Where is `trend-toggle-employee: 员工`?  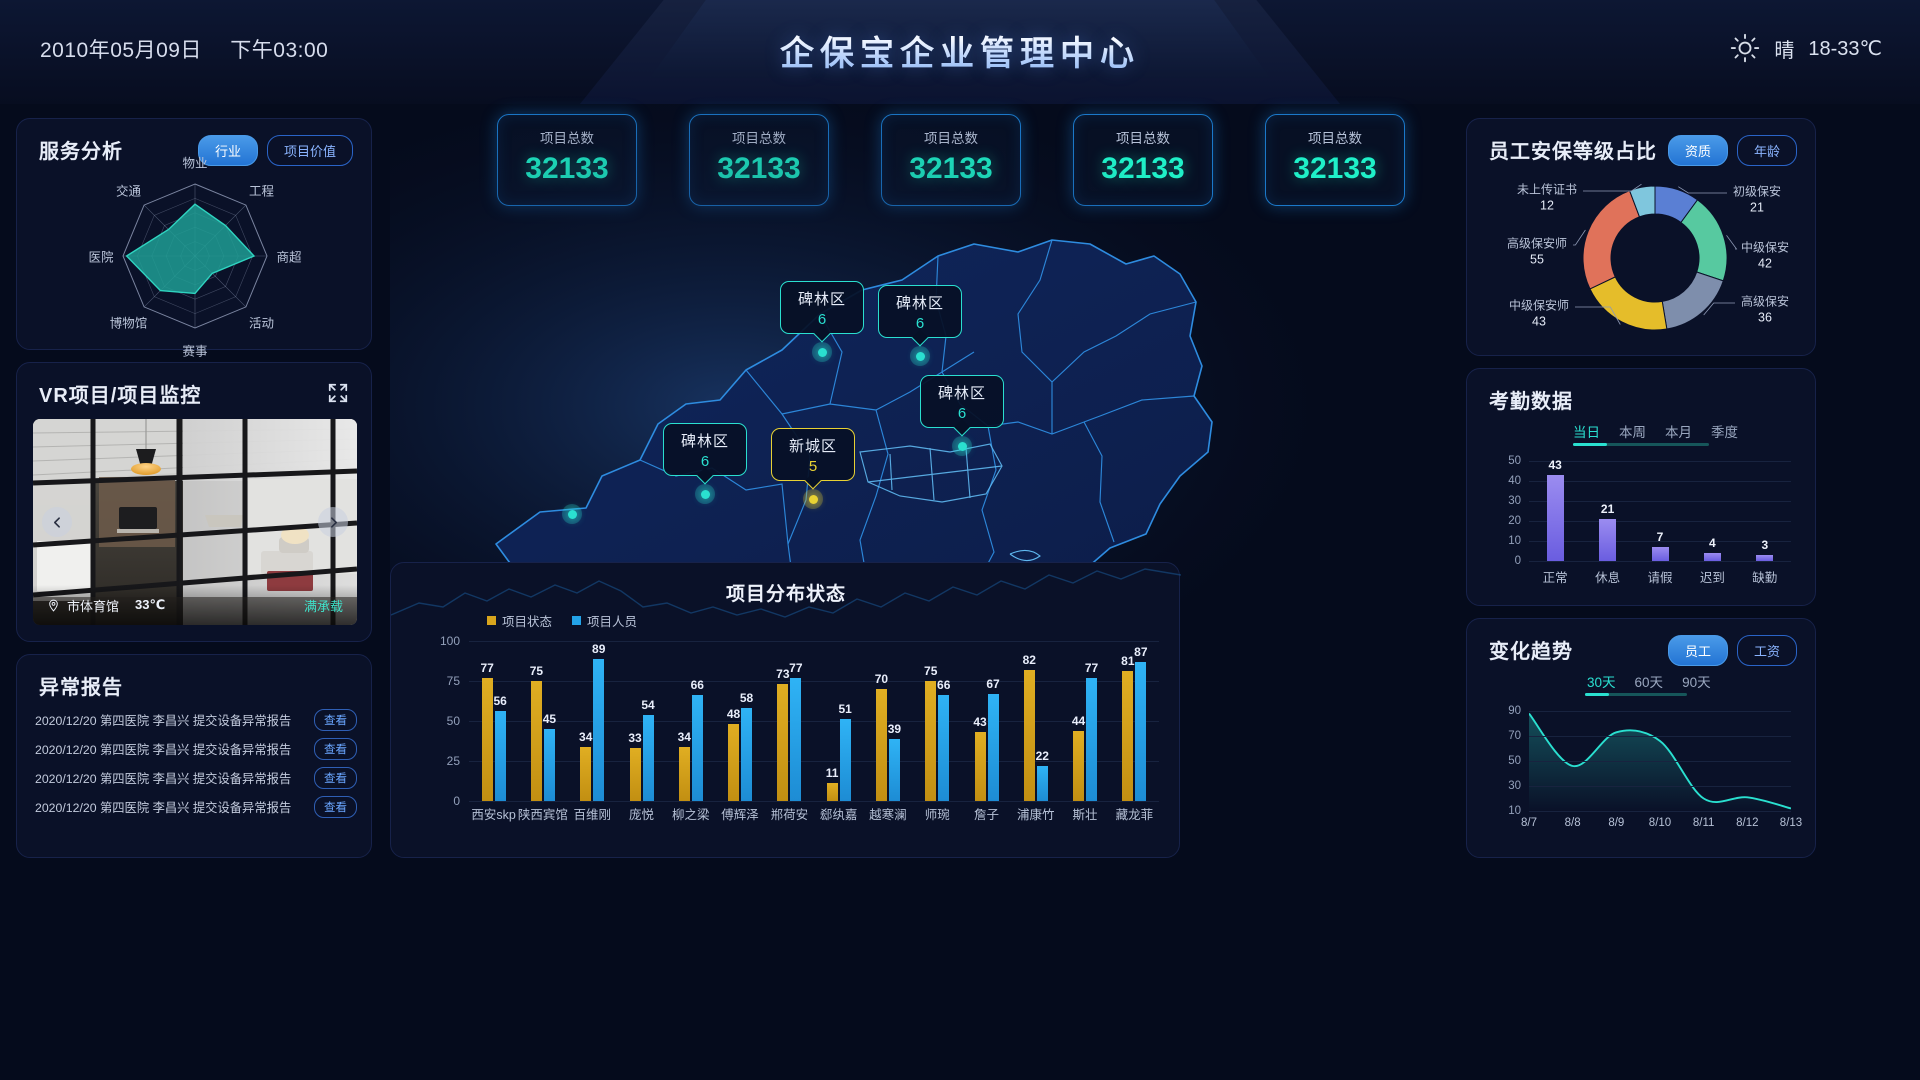 trend-toggle-employee: 员工 is located at coordinates (1697, 650).